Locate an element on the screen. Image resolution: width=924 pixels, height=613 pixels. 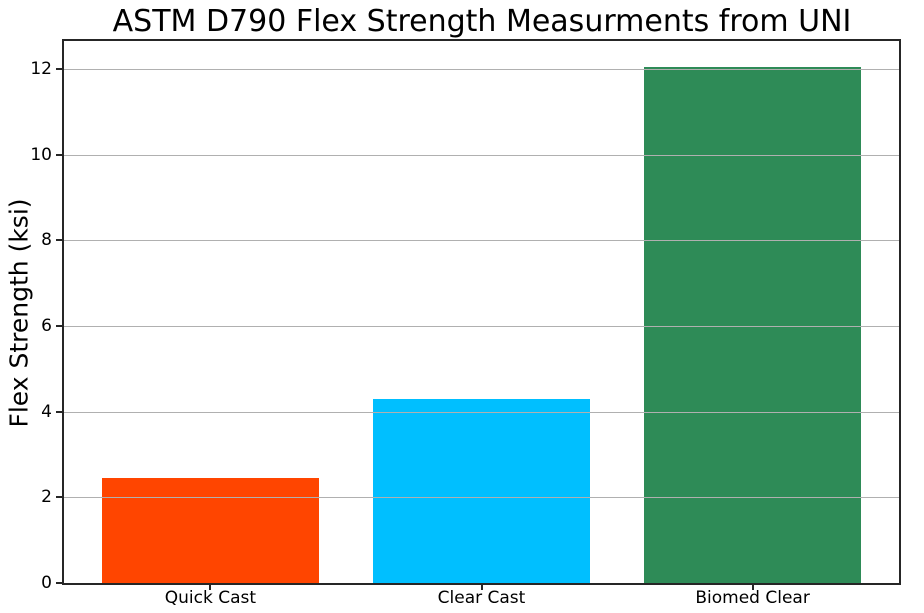
y-tick-label-4: 4 is located at coordinates (46, 411).